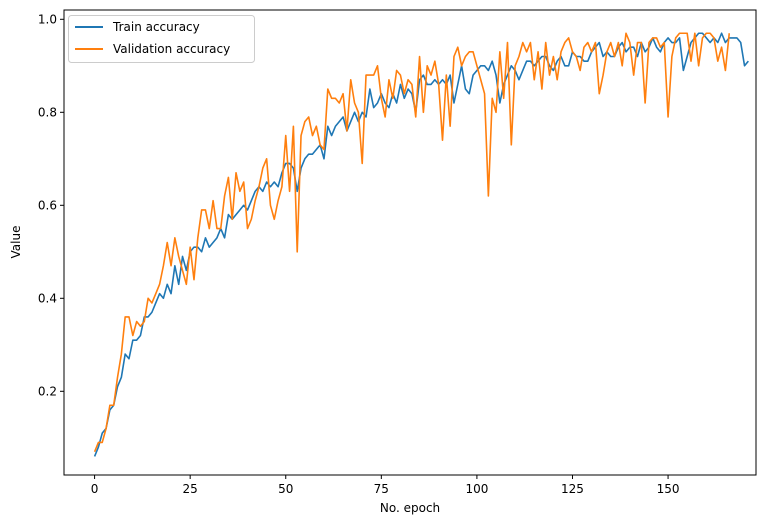 The height and width of the screenshot is (525, 768). What do you see at coordinates (47, 205) in the screenshot?
I see `y-tick-label: 0.6` at bounding box center [47, 205].